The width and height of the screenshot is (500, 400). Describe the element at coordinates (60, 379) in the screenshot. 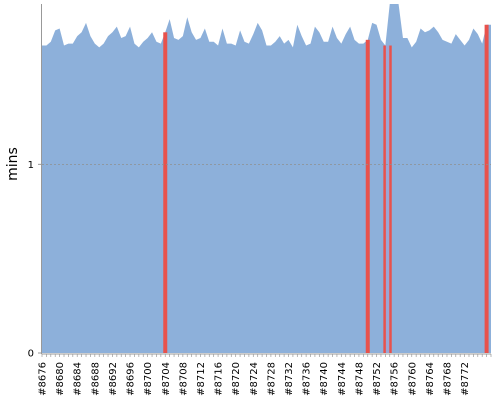

I see `x-tick-label: #8680` at that location.